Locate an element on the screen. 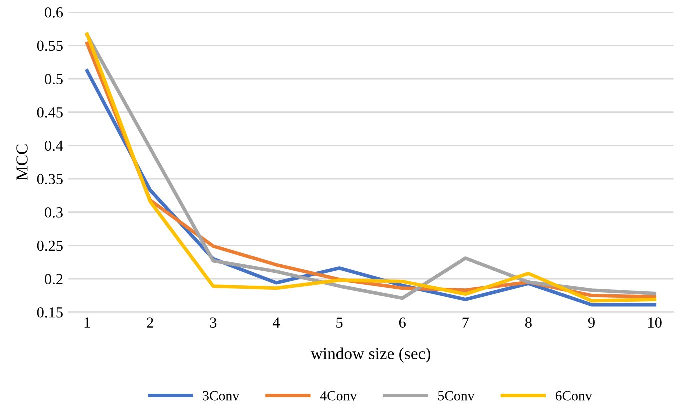  x-tick-label: 4 is located at coordinates (276, 323).